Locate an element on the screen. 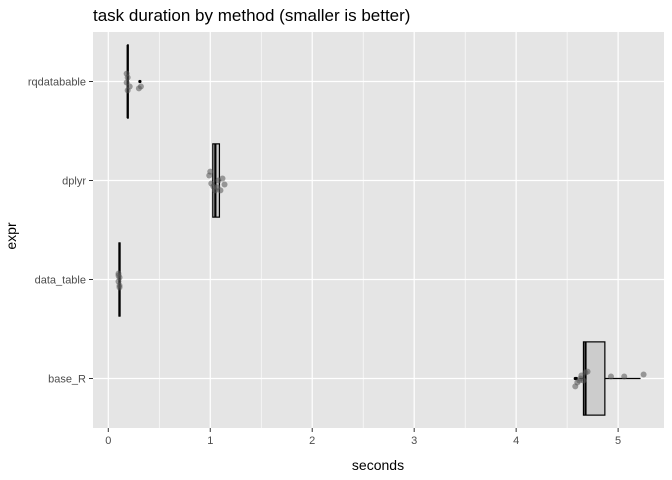 This screenshot has height=480, width=672. y-tick-label: base_R is located at coordinates (67, 380).